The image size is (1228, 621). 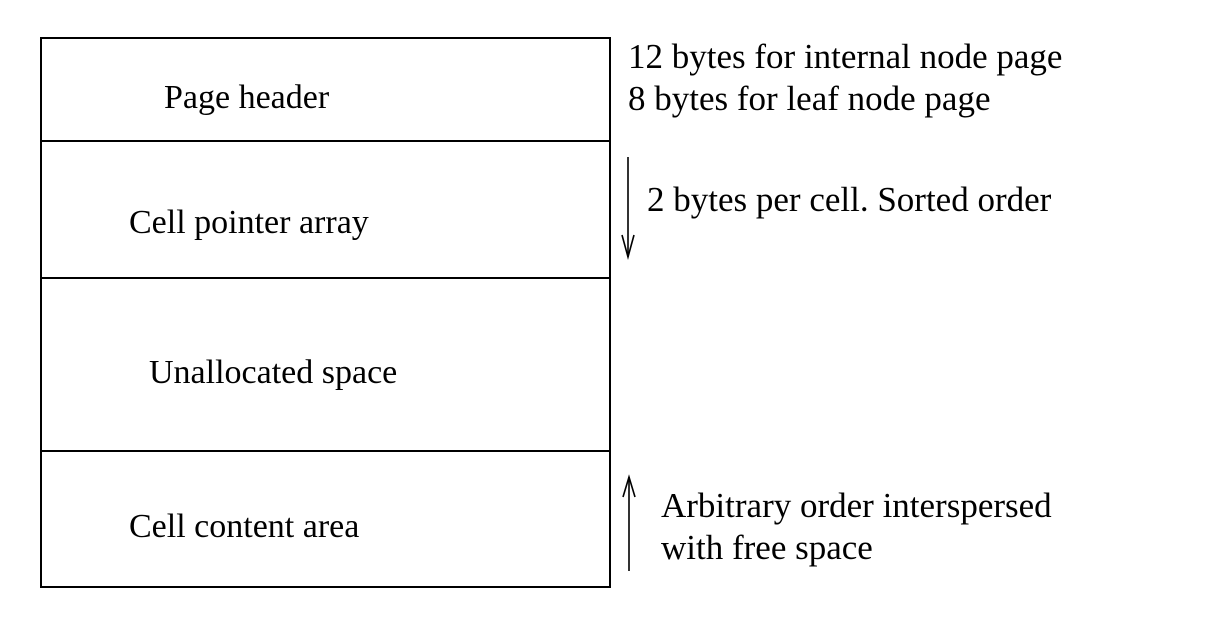 What do you see at coordinates (244, 526) in the screenshot?
I see `cell-content-area-label: Cell content area` at bounding box center [244, 526].